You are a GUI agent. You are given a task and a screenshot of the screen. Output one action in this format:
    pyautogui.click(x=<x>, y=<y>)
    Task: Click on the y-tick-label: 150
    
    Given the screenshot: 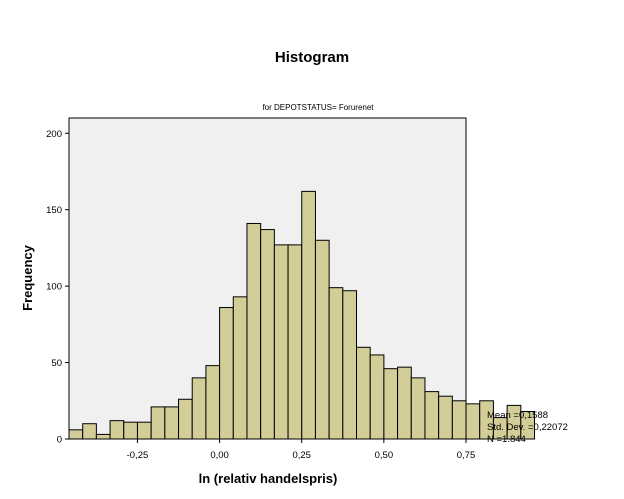 What is the action you would take?
    pyautogui.click(x=54, y=210)
    